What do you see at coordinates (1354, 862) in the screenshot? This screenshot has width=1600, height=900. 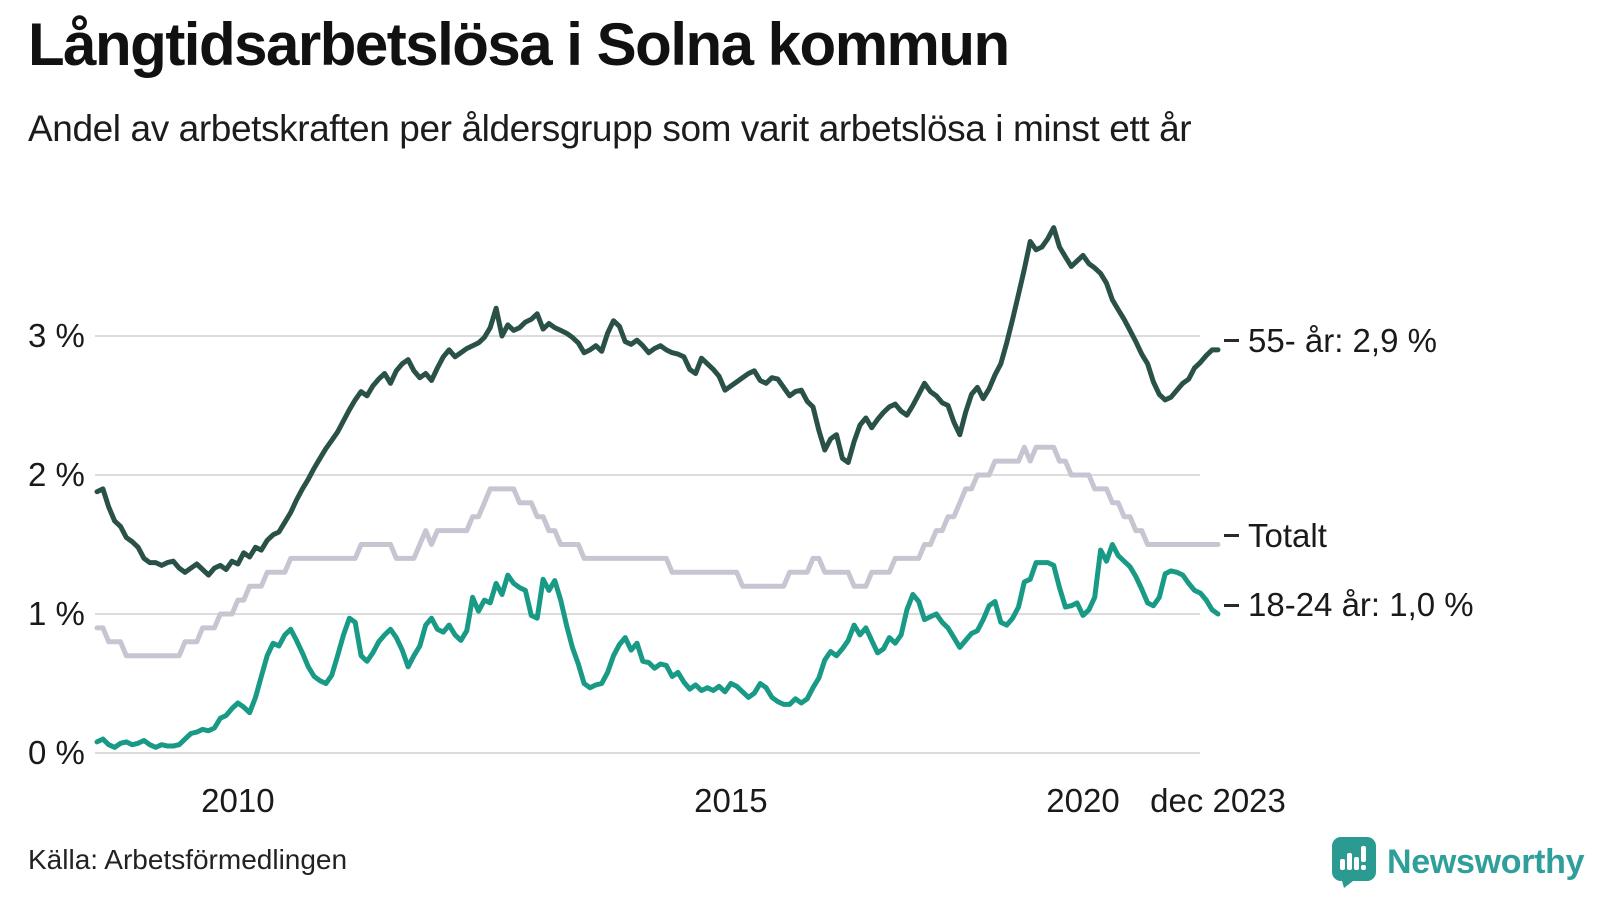 I see `newsworthy-logo-icon` at bounding box center [1354, 862].